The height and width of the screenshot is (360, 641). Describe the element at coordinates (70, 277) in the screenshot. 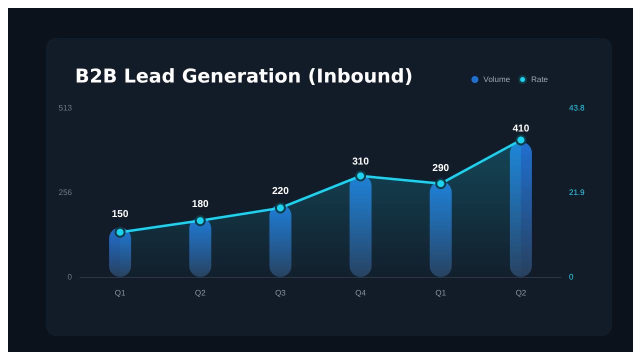

I see `y-tick-label: 0` at that location.